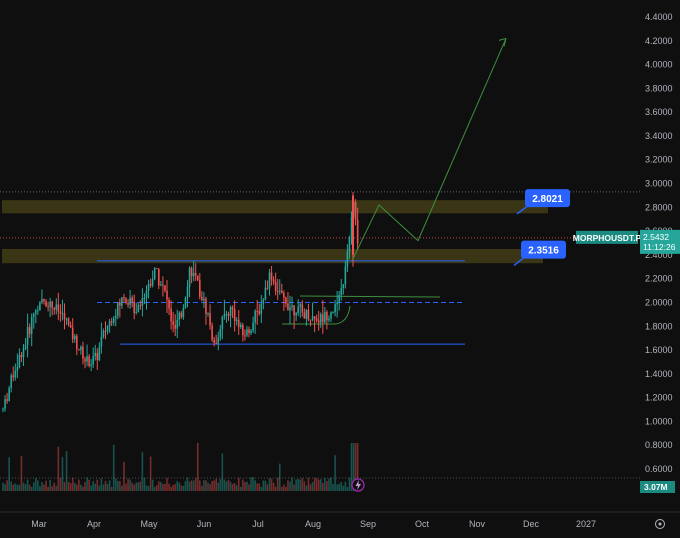 This screenshot has width=680, height=538. I want to click on y-tick-label: 1.0000, so click(659, 421).